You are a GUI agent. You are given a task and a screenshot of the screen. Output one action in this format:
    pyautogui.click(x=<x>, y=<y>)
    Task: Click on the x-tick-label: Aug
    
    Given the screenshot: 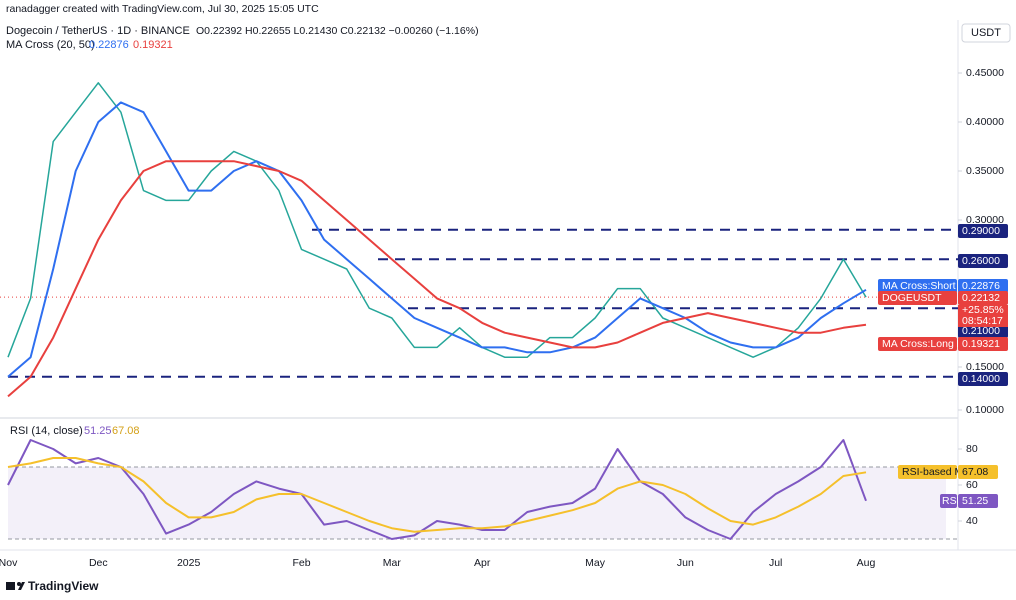 What is the action you would take?
    pyautogui.click(x=866, y=563)
    